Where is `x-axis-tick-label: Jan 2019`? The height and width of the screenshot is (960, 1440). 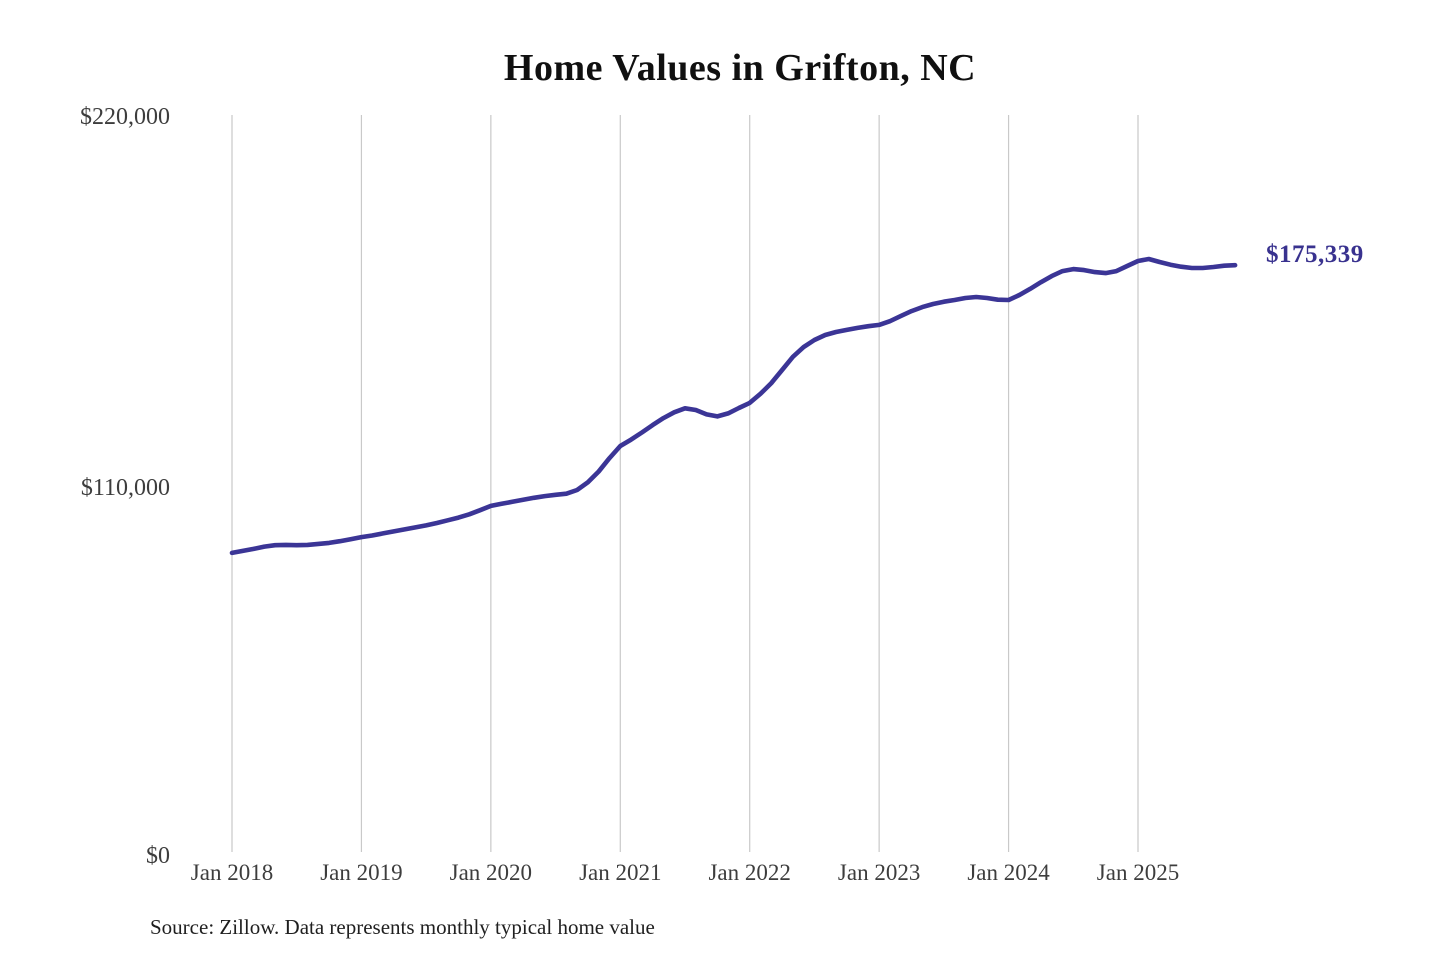
x-axis-tick-label: Jan 2019 is located at coordinates (361, 872).